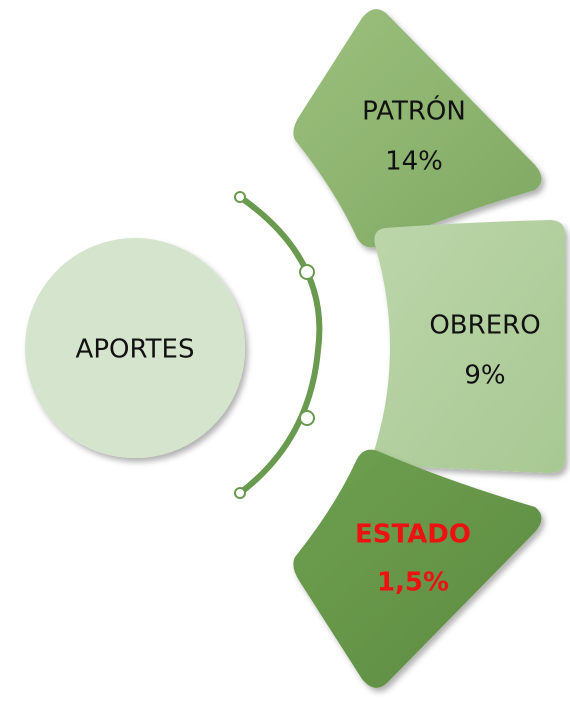 This screenshot has height=701, width=570. What do you see at coordinates (413, 583) in the screenshot?
I see `node-value: 1,5%` at bounding box center [413, 583].